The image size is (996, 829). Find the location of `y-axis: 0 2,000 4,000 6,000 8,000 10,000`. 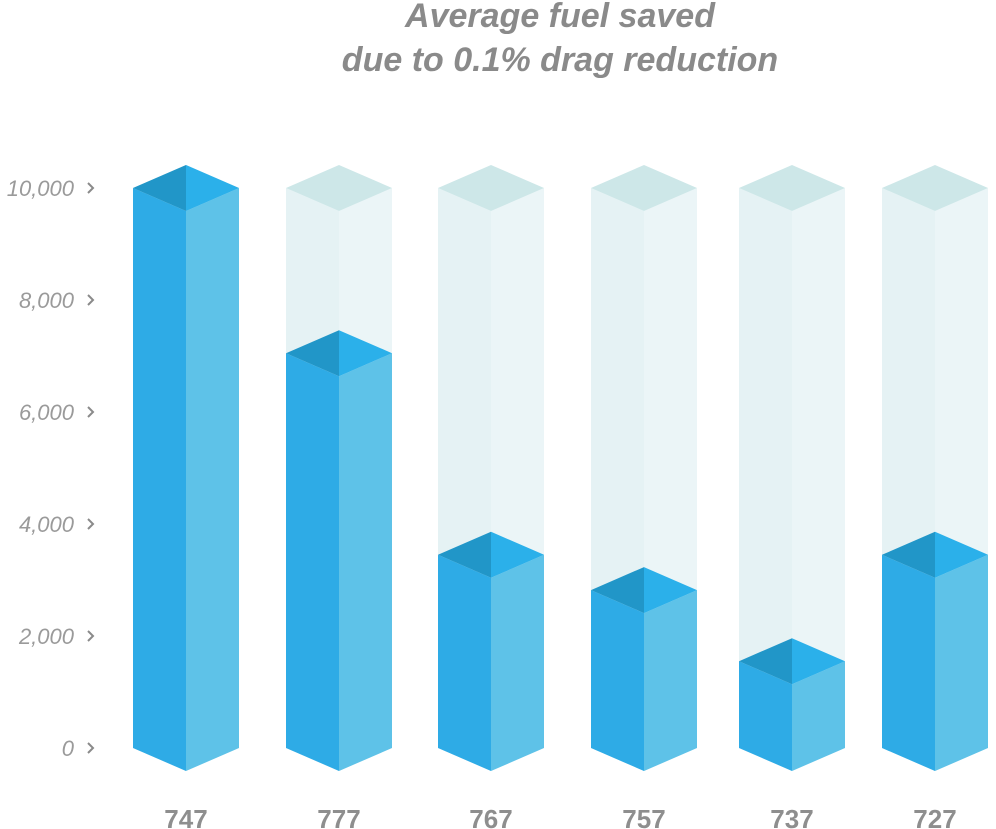

y-axis: 0 2,000 4,000 6,000 8,000 10,000 is located at coordinates (51, 468).